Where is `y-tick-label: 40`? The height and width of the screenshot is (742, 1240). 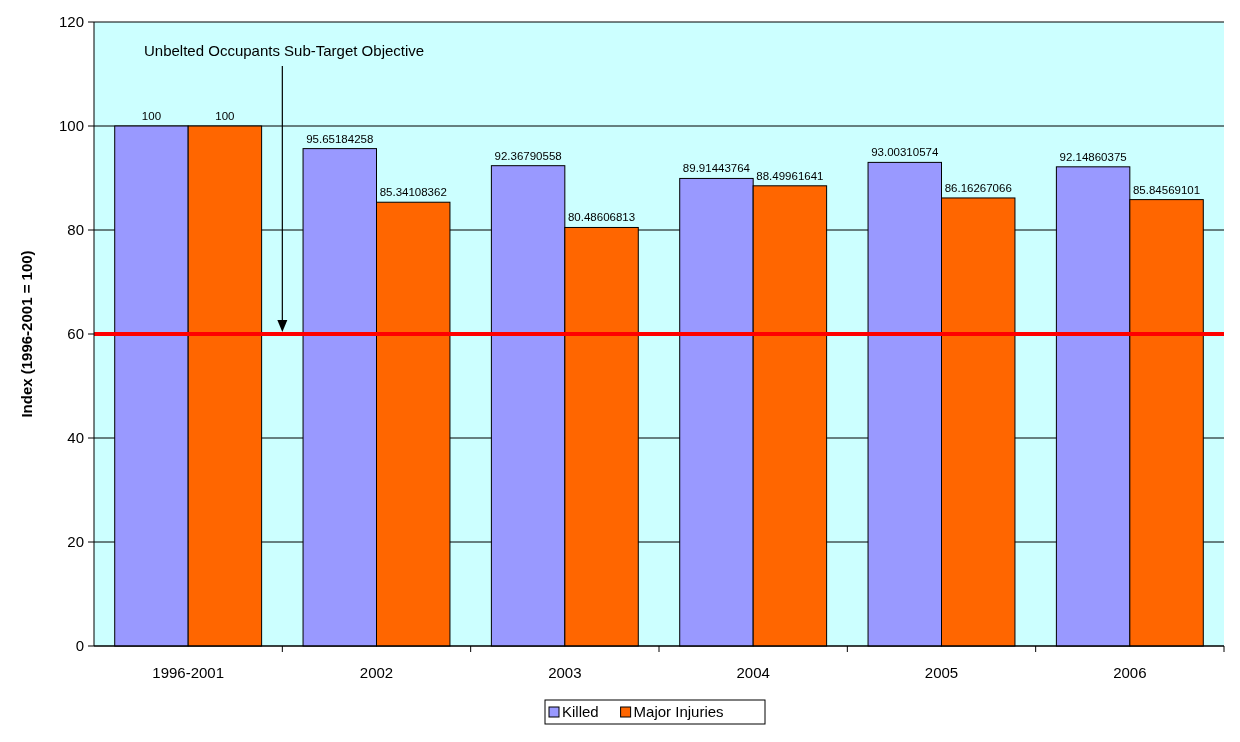
y-tick-label: 40 is located at coordinates (75, 438).